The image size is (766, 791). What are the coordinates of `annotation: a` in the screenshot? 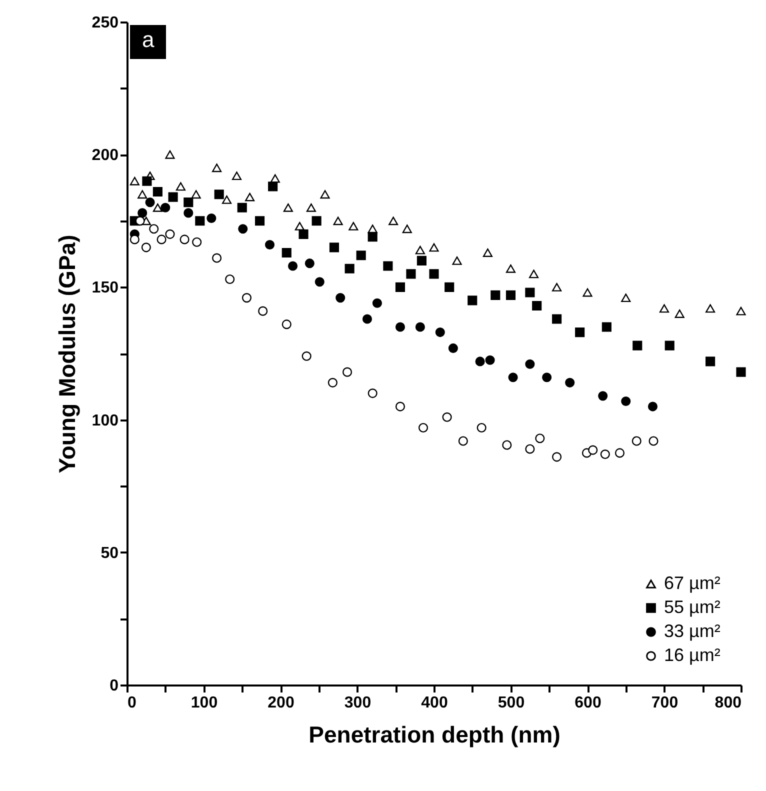 It's located at (148, 42).